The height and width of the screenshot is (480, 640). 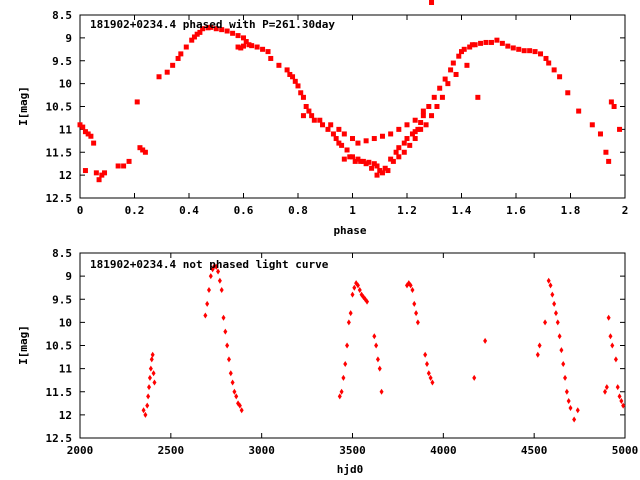 What do you see at coordinates (350, 469) in the screenshot?
I see `unphased-x-axis-label: hjd0` at bounding box center [350, 469].